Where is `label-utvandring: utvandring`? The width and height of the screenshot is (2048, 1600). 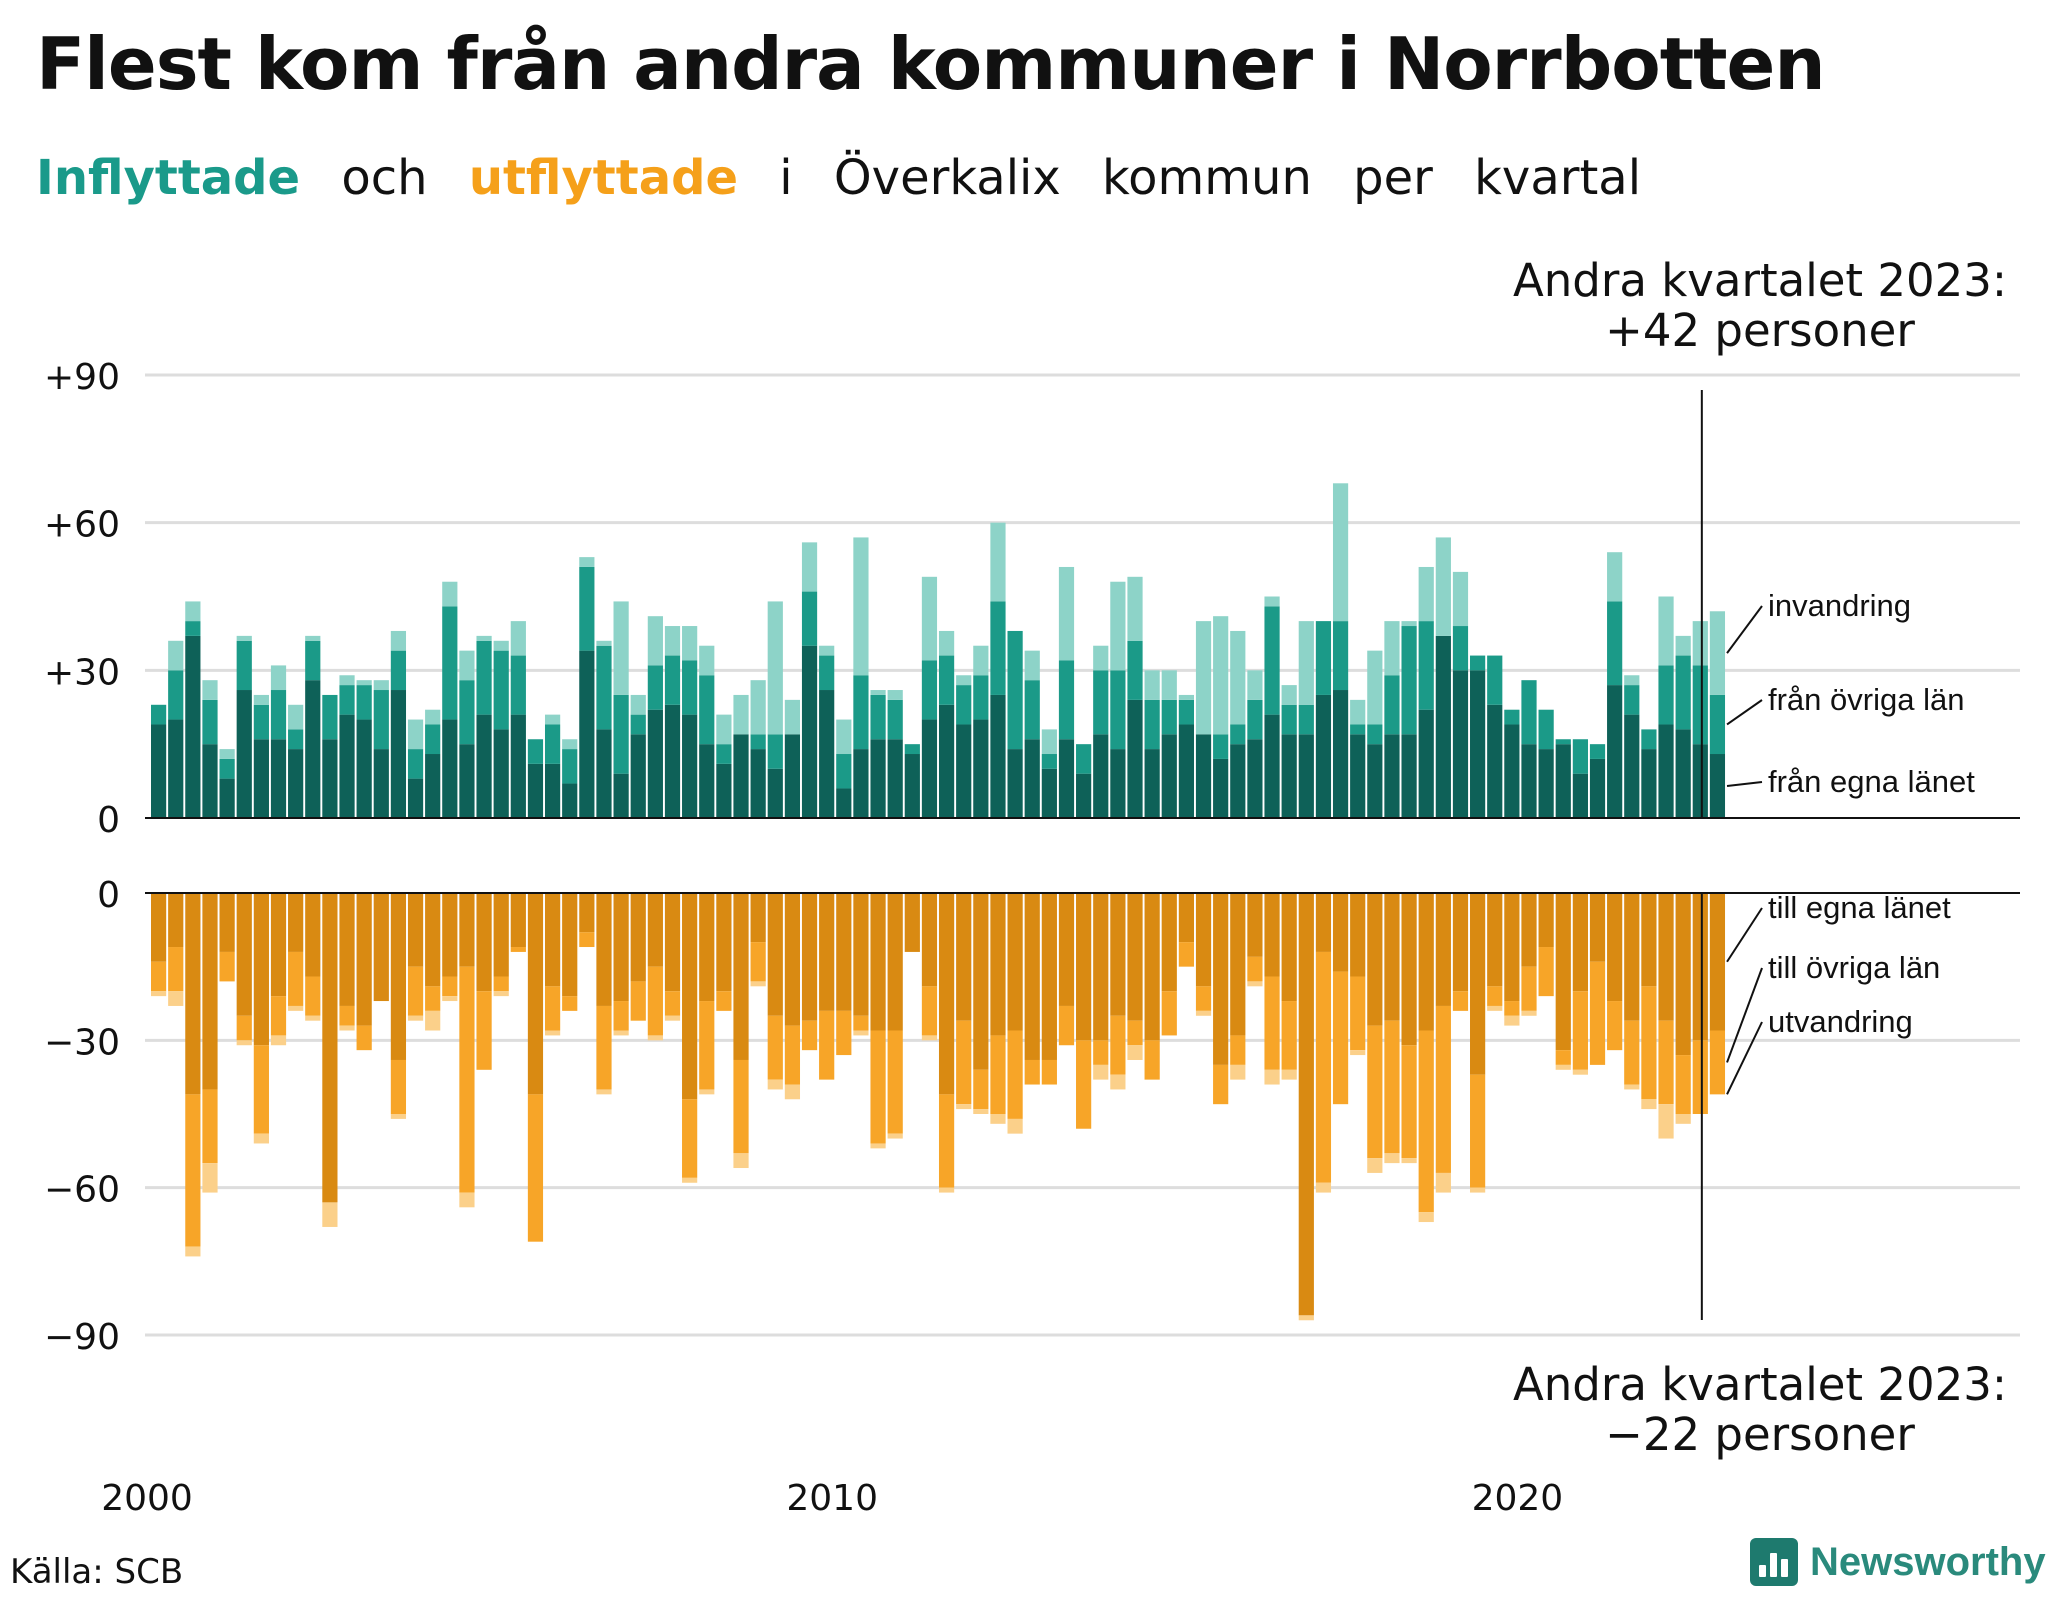 label-utvandring: utvandring is located at coordinates (1840, 1021).